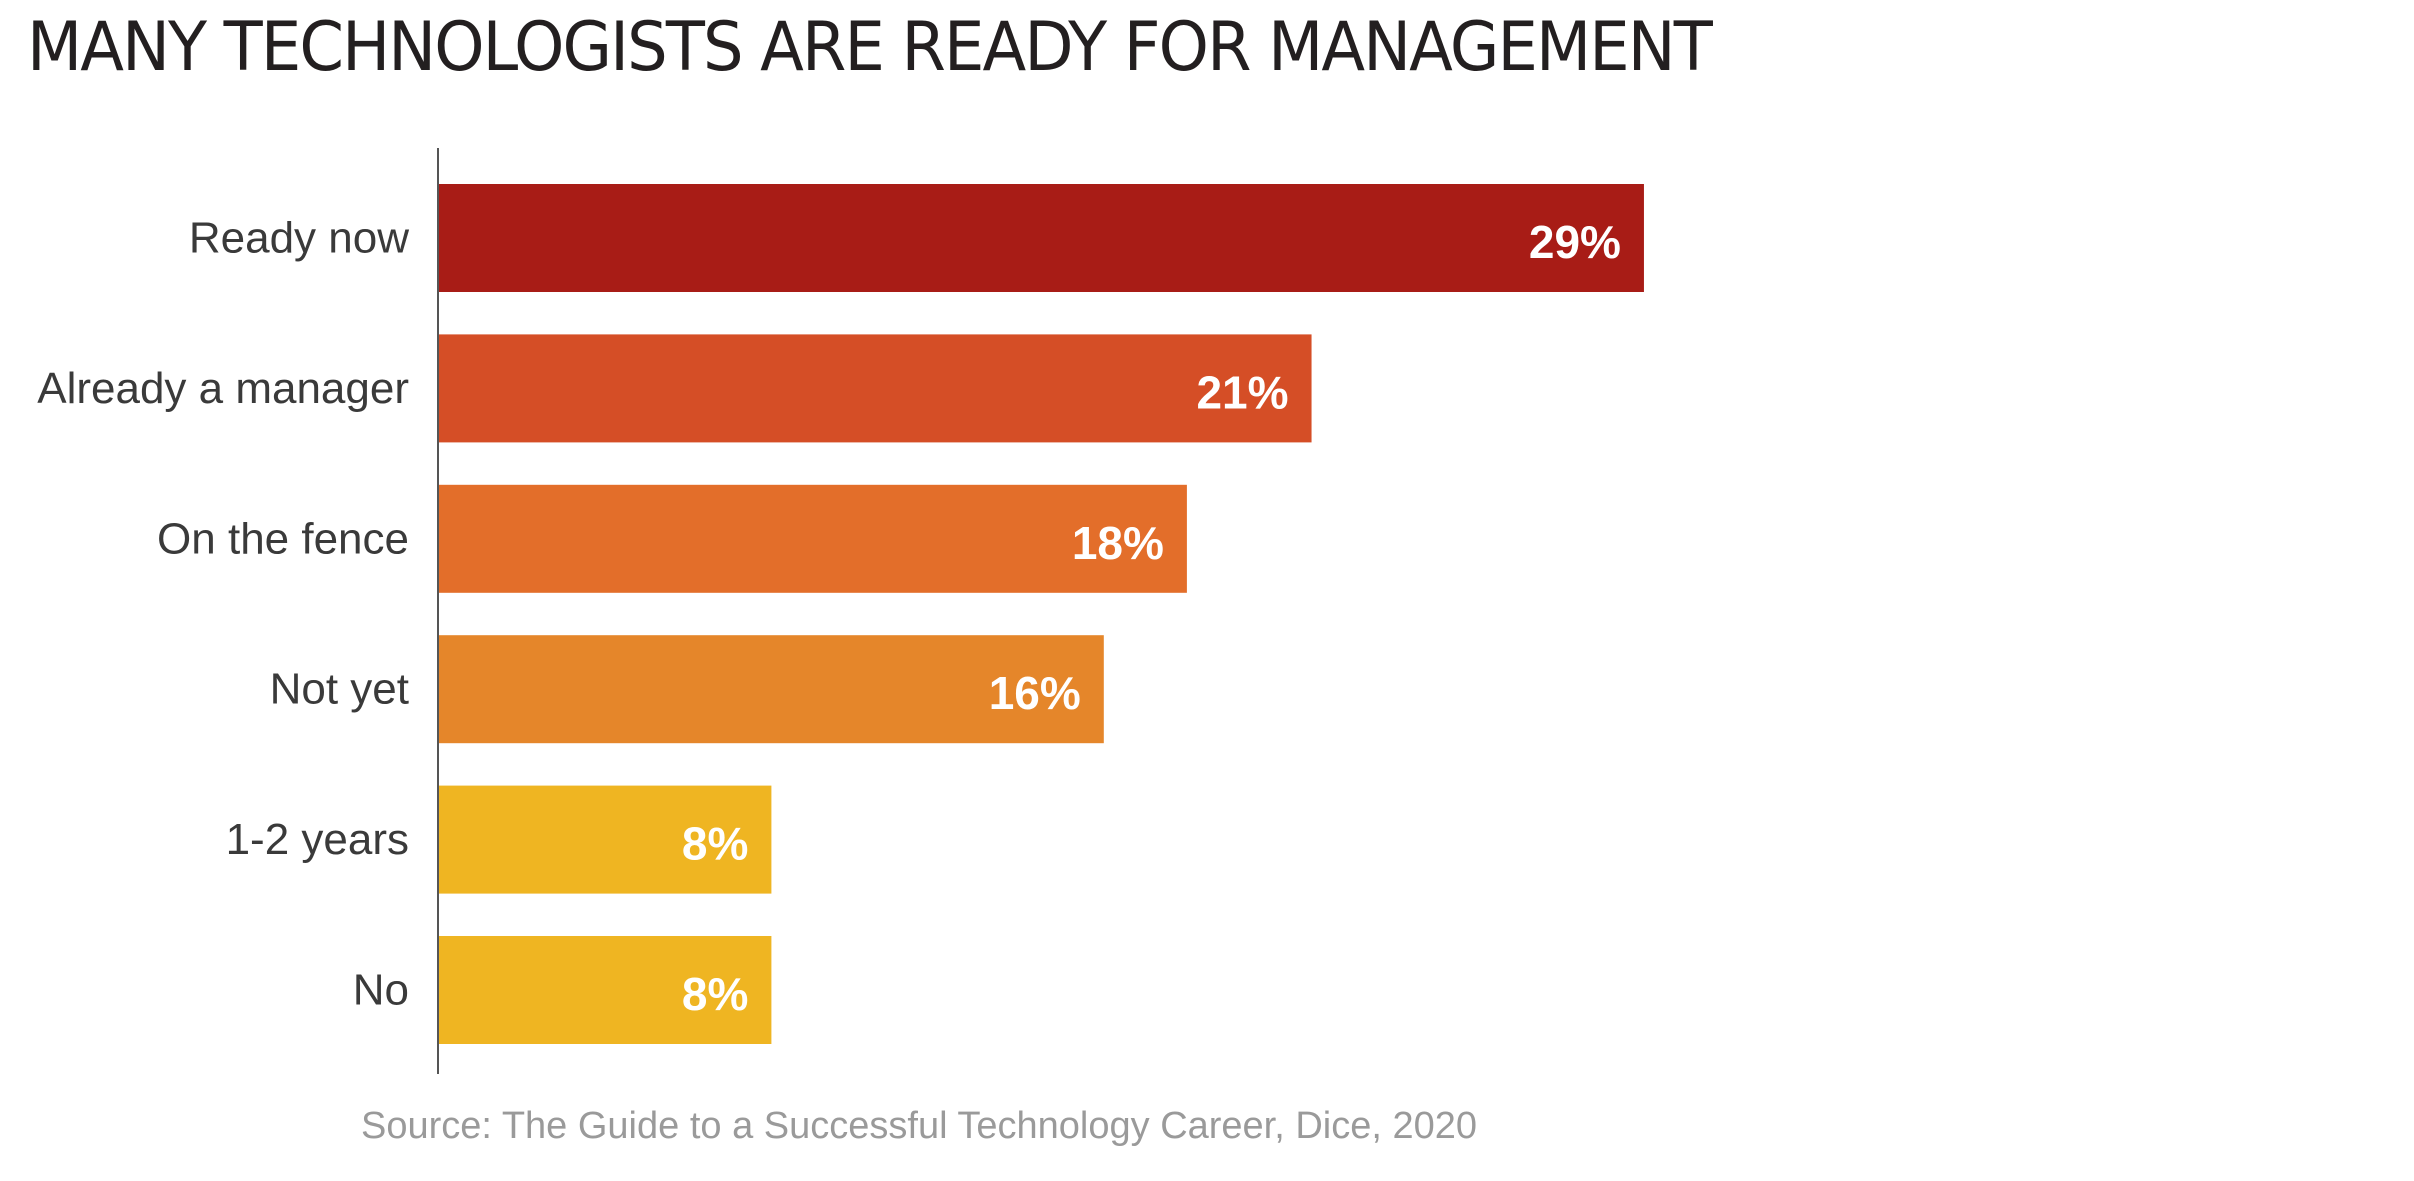 The image size is (2414, 1181). Describe the element at coordinates (605, 839) in the screenshot. I see `bar-1-2-years` at that location.